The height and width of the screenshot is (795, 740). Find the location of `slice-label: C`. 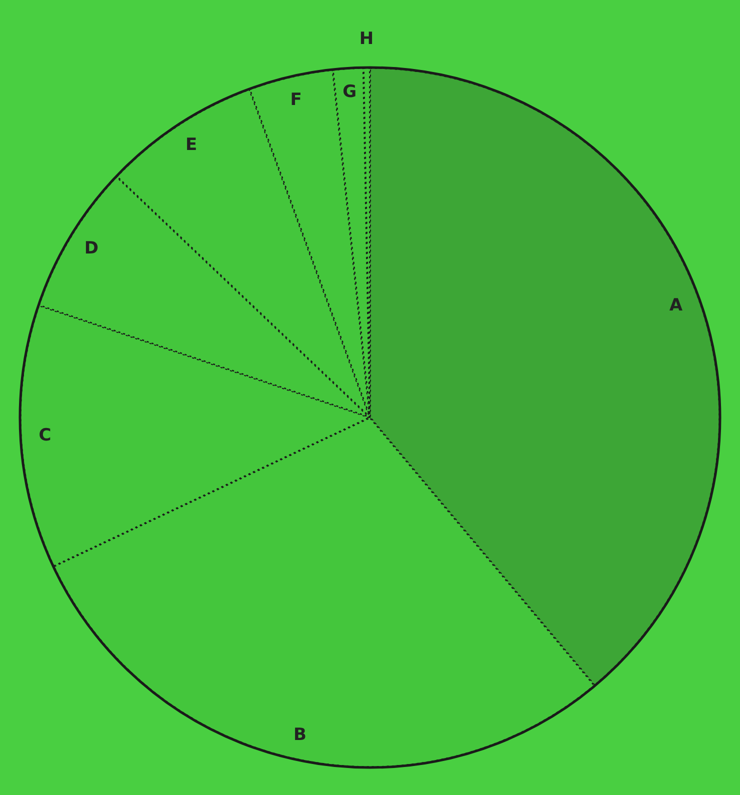

slice-label: C is located at coordinates (45, 435).